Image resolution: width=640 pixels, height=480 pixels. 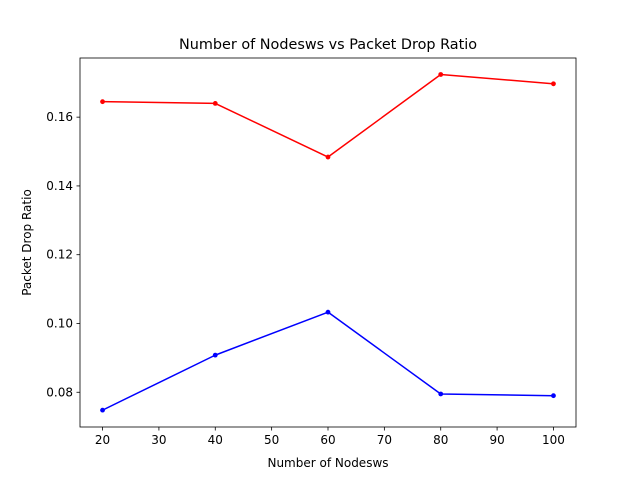 I want to click on y-tick-label: 0.16, so click(x=59, y=117).